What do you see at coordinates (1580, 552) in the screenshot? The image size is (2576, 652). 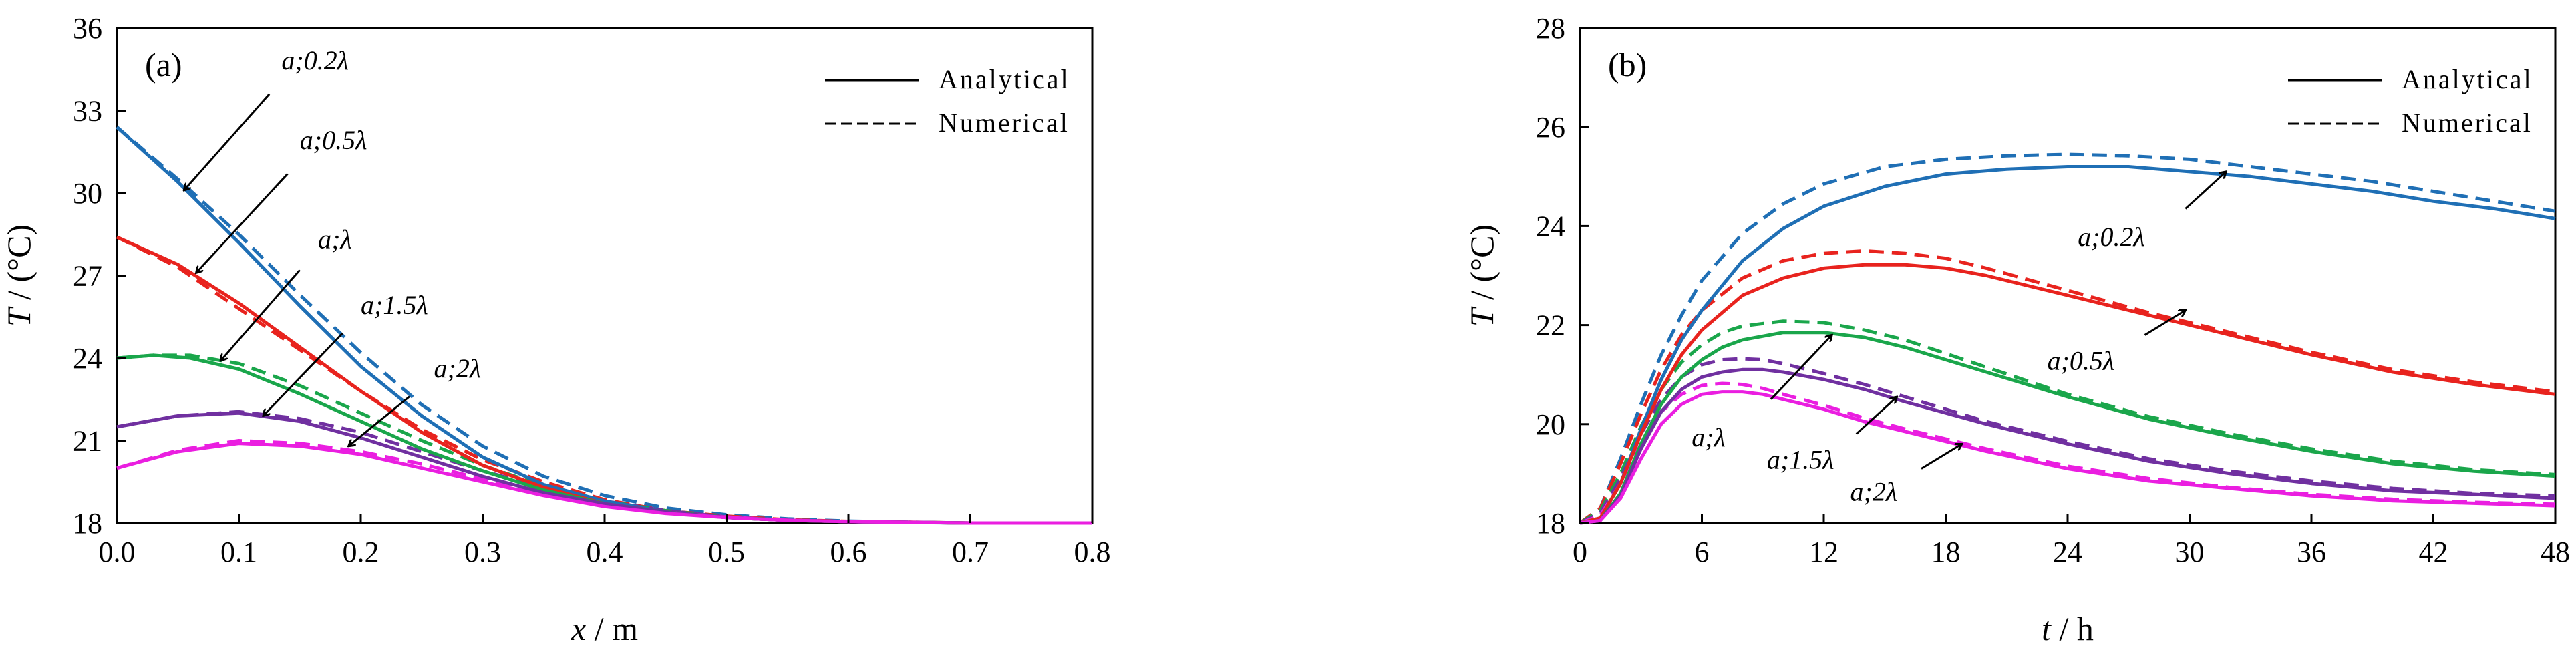 I see `x-tick-label: 0` at bounding box center [1580, 552].